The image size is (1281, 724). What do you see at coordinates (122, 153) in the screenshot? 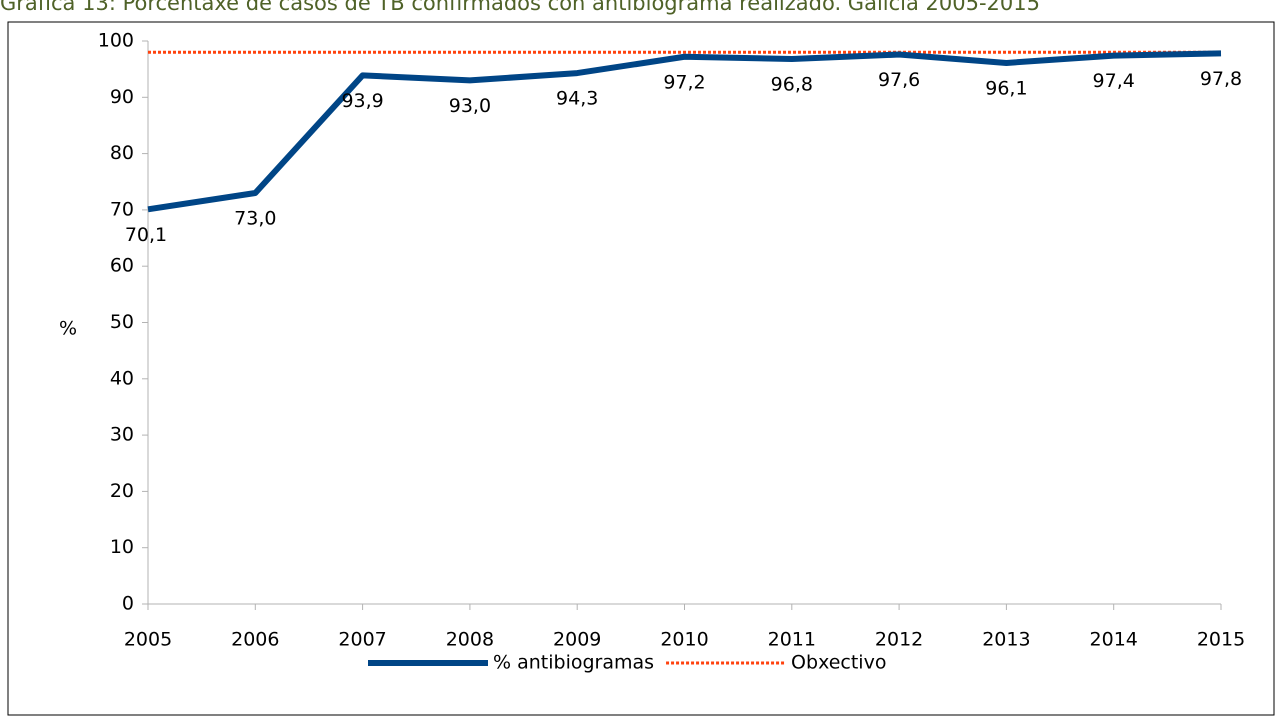
I see `y-tick-label: 80` at bounding box center [122, 153].